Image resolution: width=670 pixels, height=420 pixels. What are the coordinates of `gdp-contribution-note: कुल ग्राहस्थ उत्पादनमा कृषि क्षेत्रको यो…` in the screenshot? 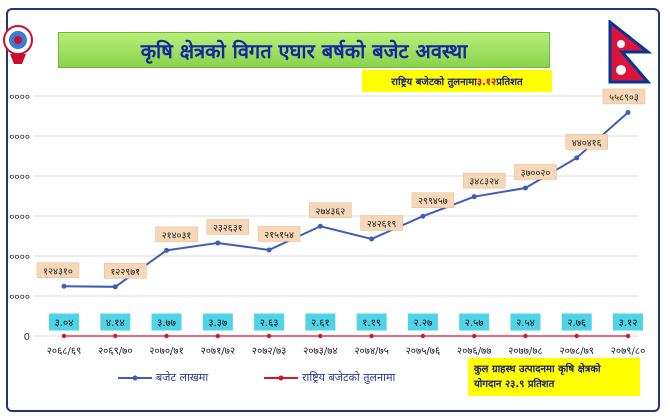 It's located at (554, 377).